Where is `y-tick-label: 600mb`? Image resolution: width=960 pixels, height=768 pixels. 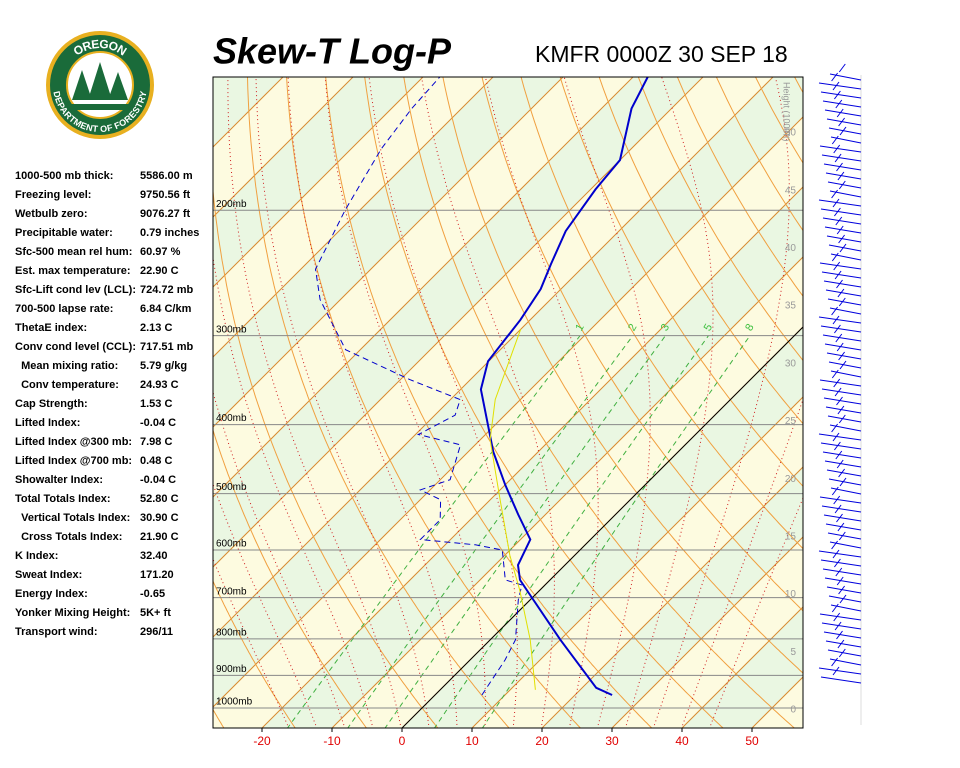 y-tick-label: 600mb is located at coordinates (231, 544).